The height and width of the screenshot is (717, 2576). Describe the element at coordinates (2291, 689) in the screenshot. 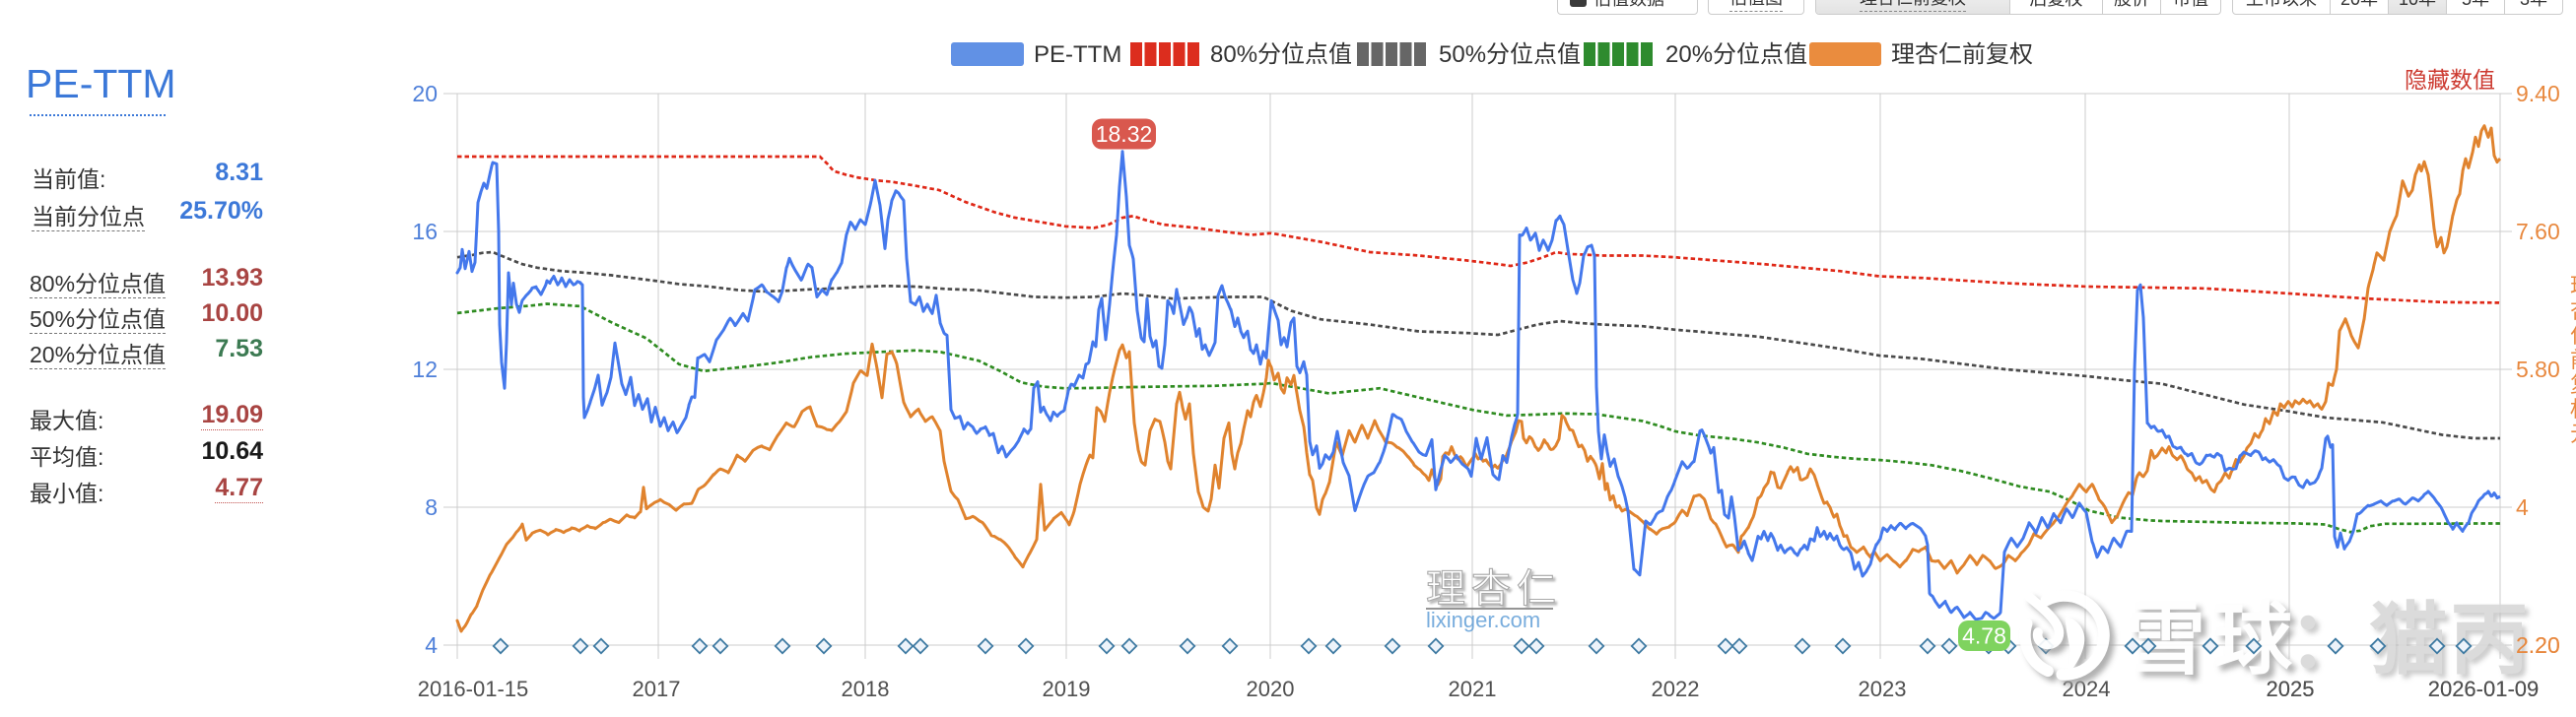

I see `svg-text: 2025` at that location.